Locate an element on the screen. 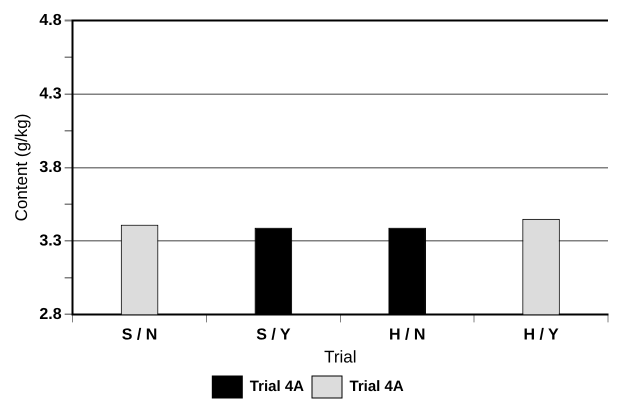 This screenshot has width=620, height=416. x-tick-label: H / N is located at coordinates (407, 335).